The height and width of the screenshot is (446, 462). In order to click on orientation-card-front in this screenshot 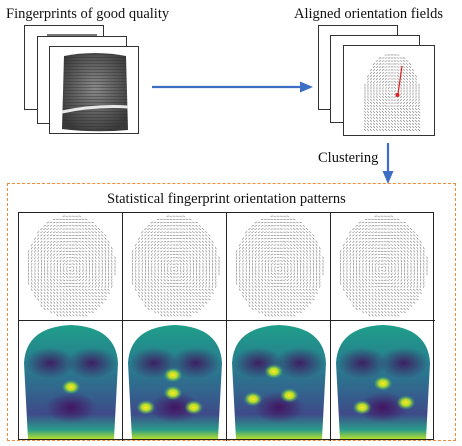, I will do `click(389, 90)`.